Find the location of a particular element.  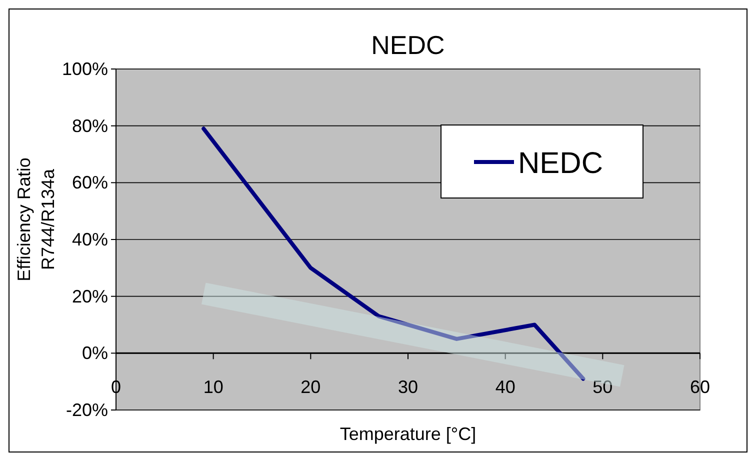

y-tick-label: 20% is located at coordinates (90, 296).